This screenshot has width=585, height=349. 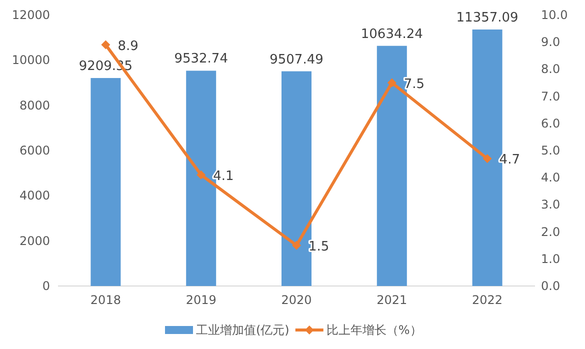 What do you see at coordinates (105, 300) in the screenshot?
I see `x-tick-label: 2018` at bounding box center [105, 300].